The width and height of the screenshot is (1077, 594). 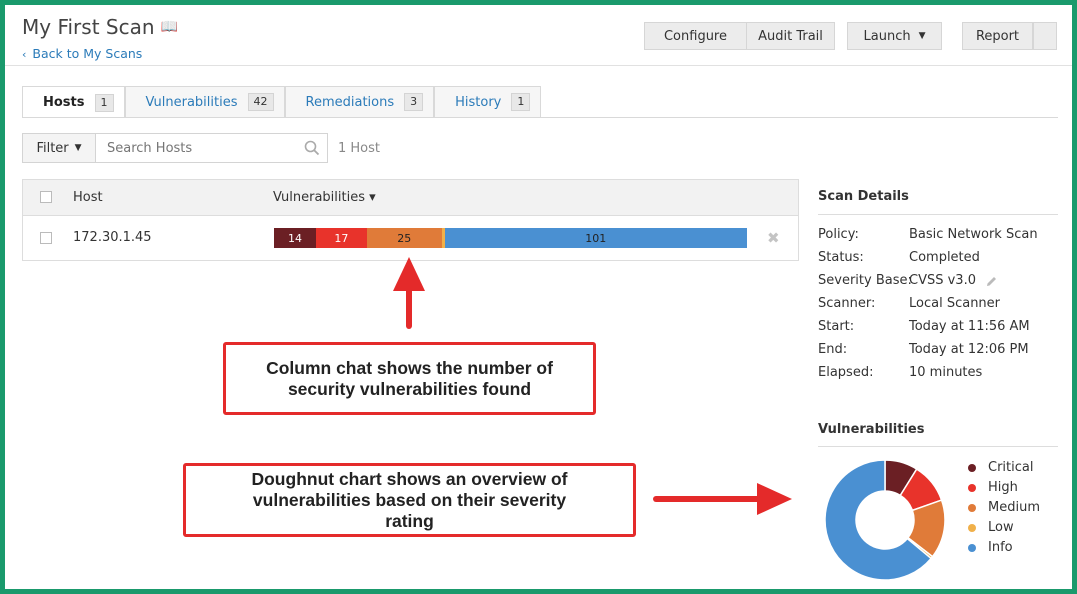 What do you see at coordinates (414, 102) in the screenshot?
I see `tab-count-badge: 3` at bounding box center [414, 102].